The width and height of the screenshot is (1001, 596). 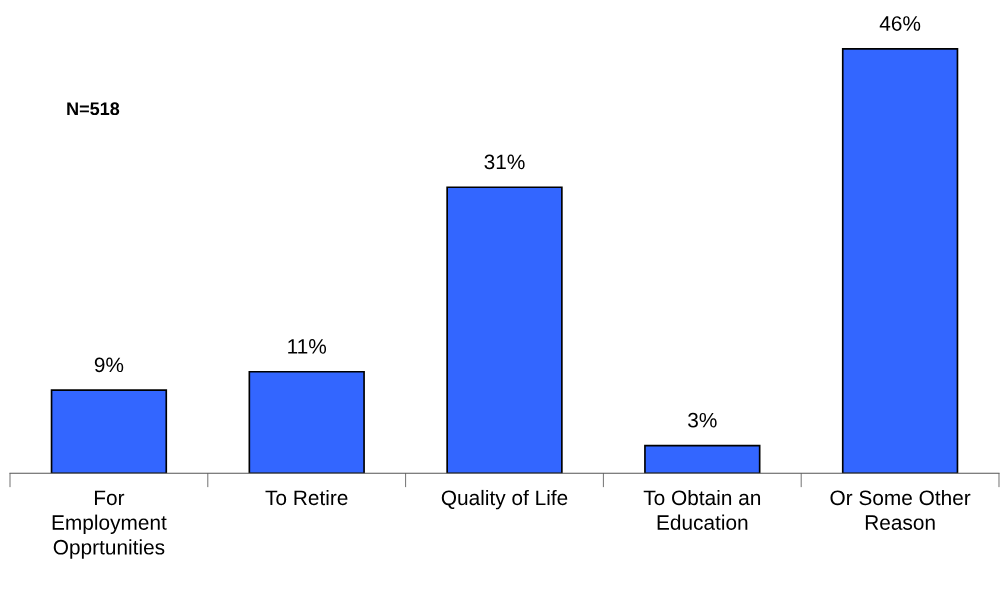 I want to click on x-tick-label: To Retire, so click(x=306, y=497).